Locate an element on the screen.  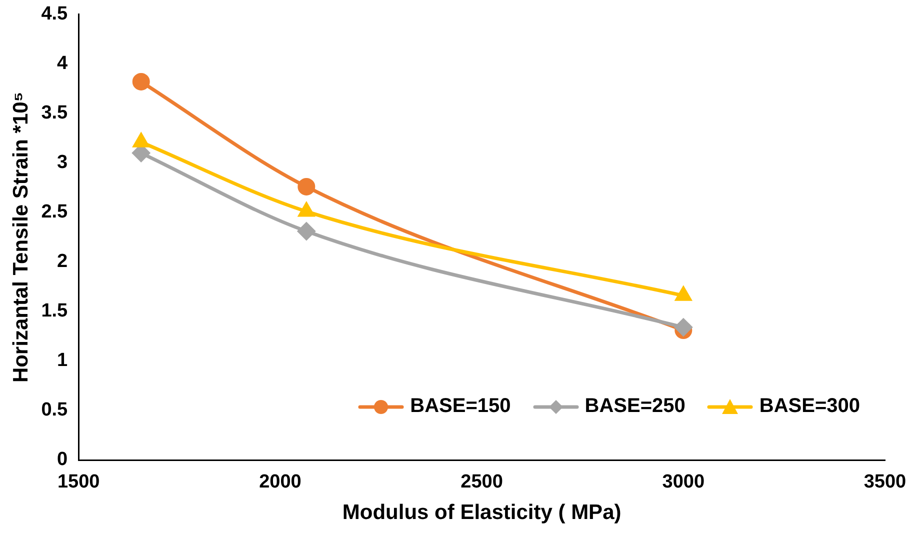
y-tick-label: 2.5 is located at coordinates (54, 212).